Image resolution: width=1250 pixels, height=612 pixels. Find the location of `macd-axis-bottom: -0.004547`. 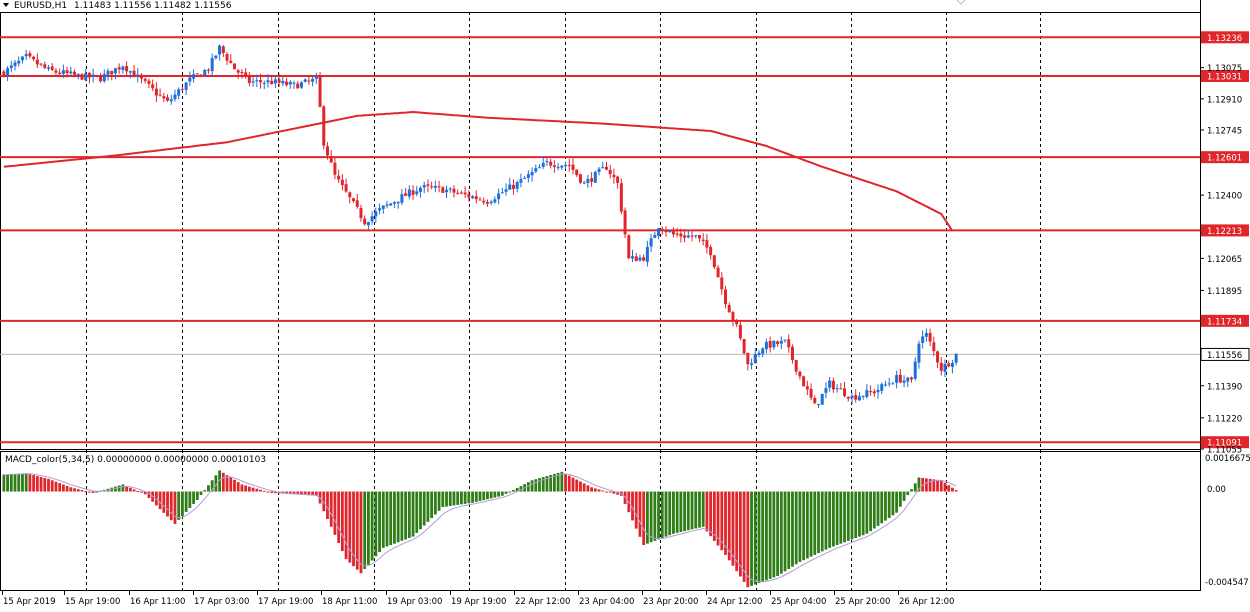

macd-axis-bottom: -0.004547 is located at coordinates (1227, 583).